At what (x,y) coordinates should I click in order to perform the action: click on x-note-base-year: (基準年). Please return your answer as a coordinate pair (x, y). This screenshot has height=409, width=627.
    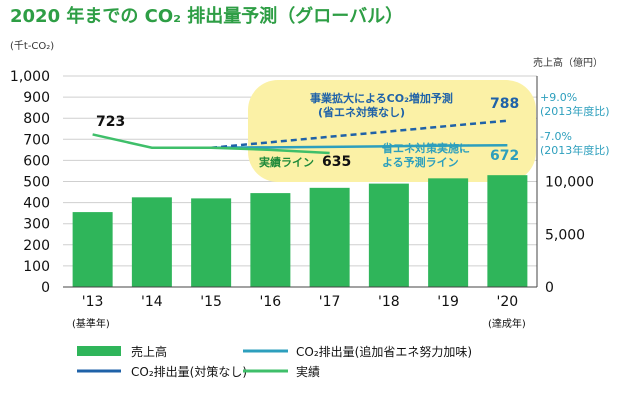
    Looking at the image, I should click on (91, 323).